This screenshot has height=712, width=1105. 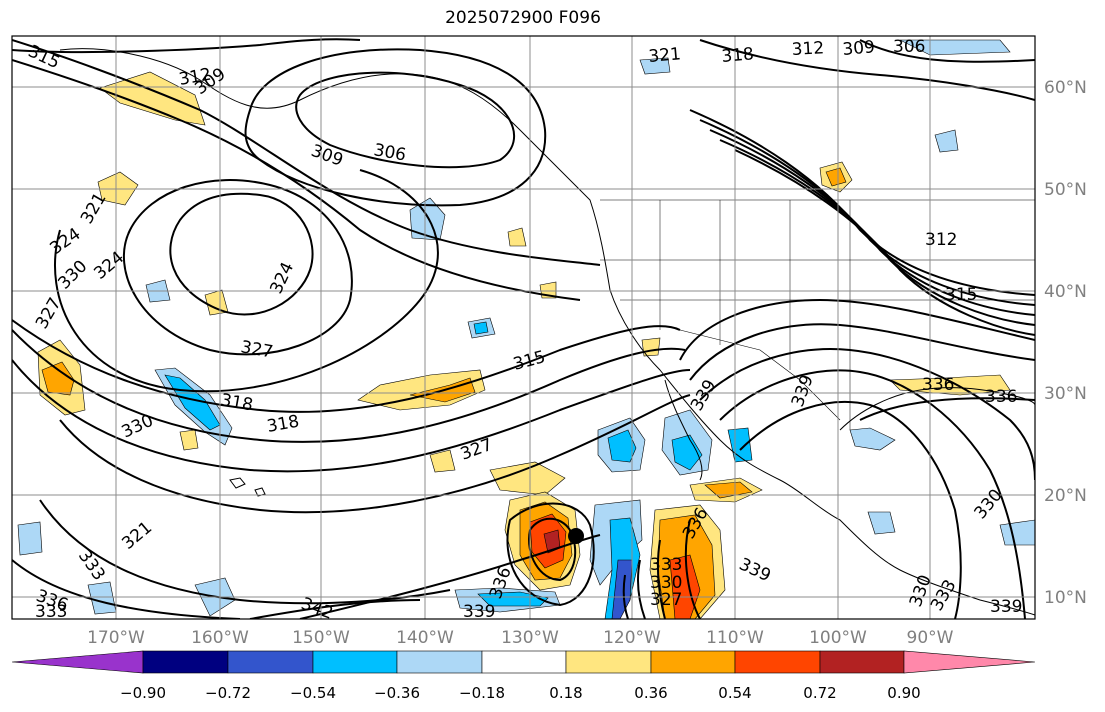 I want to click on contour-label: 321, so click(x=665, y=55).